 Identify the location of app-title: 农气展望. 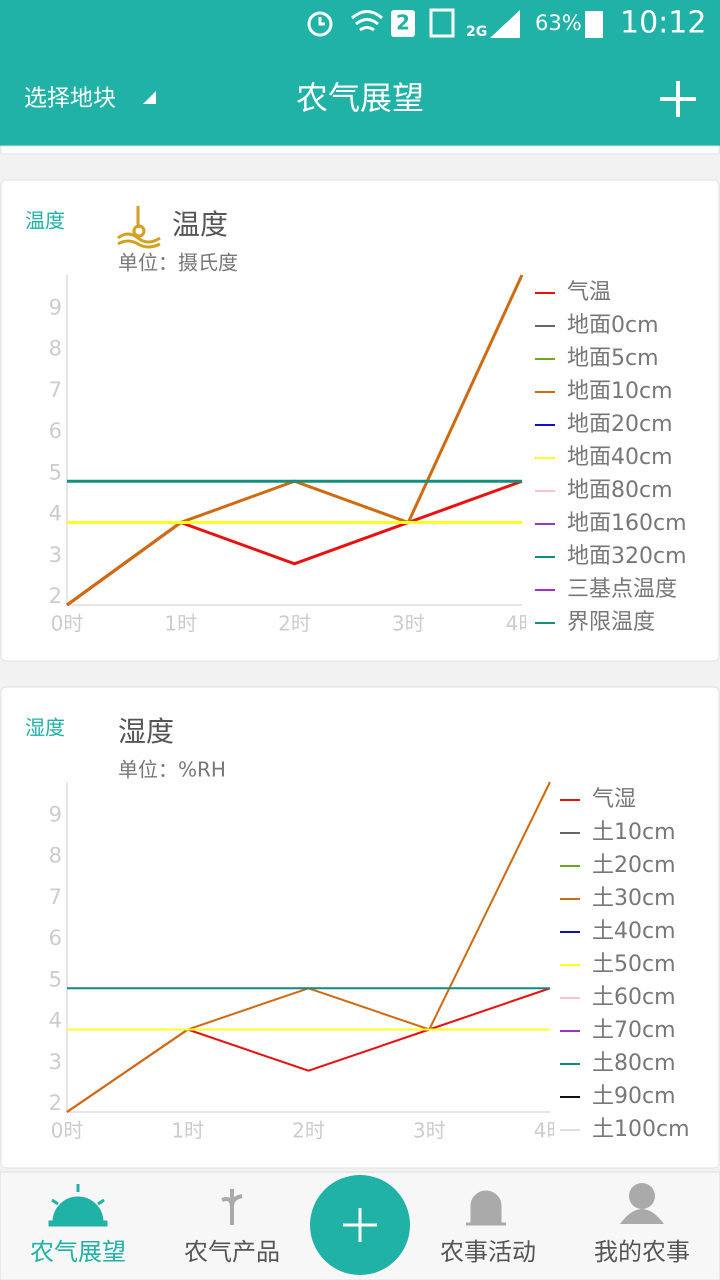
(360, 98).